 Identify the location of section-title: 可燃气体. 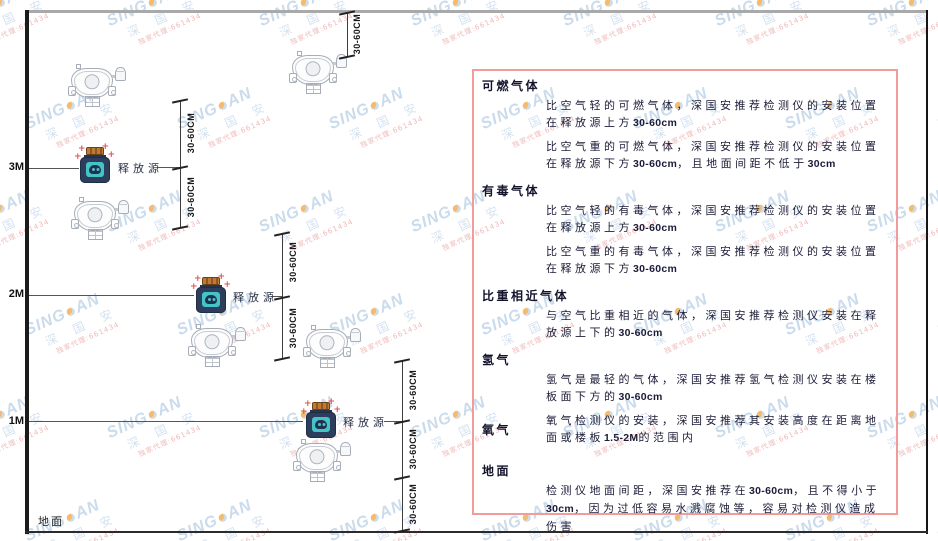
(511, 86).